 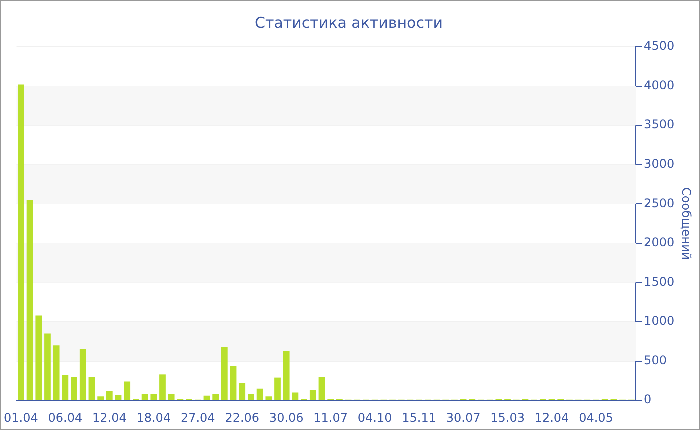 What do you see at coordinates (659, 163) in the screenshot?
I see `y-tick-label: 3000` at bounding box center [659, 163].